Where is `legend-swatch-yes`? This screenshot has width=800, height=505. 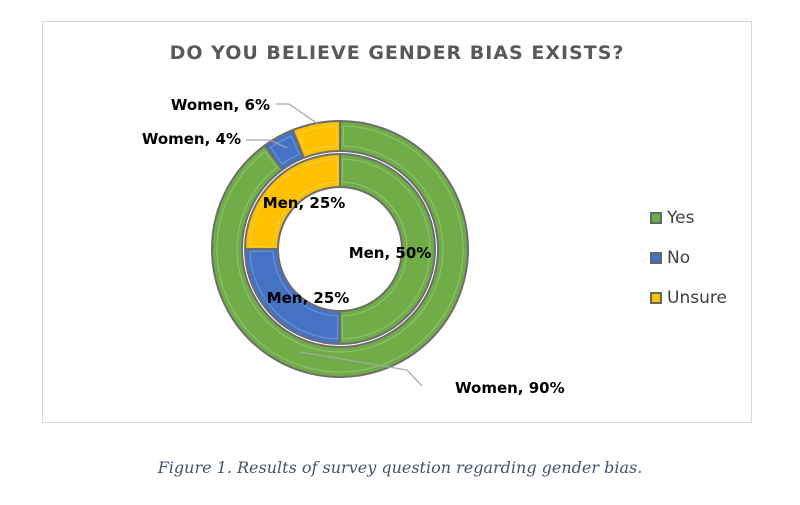
legend-swatch-yes is located at coordinates (656, 218).